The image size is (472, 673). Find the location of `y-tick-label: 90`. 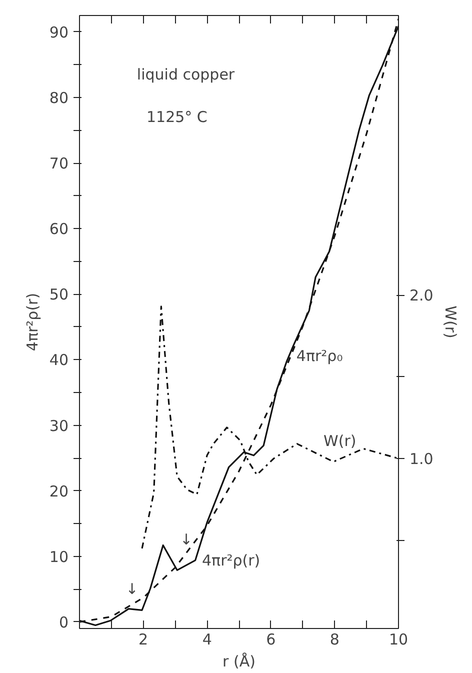

y-tick-label: 90 is located at coordinates (59, 32).